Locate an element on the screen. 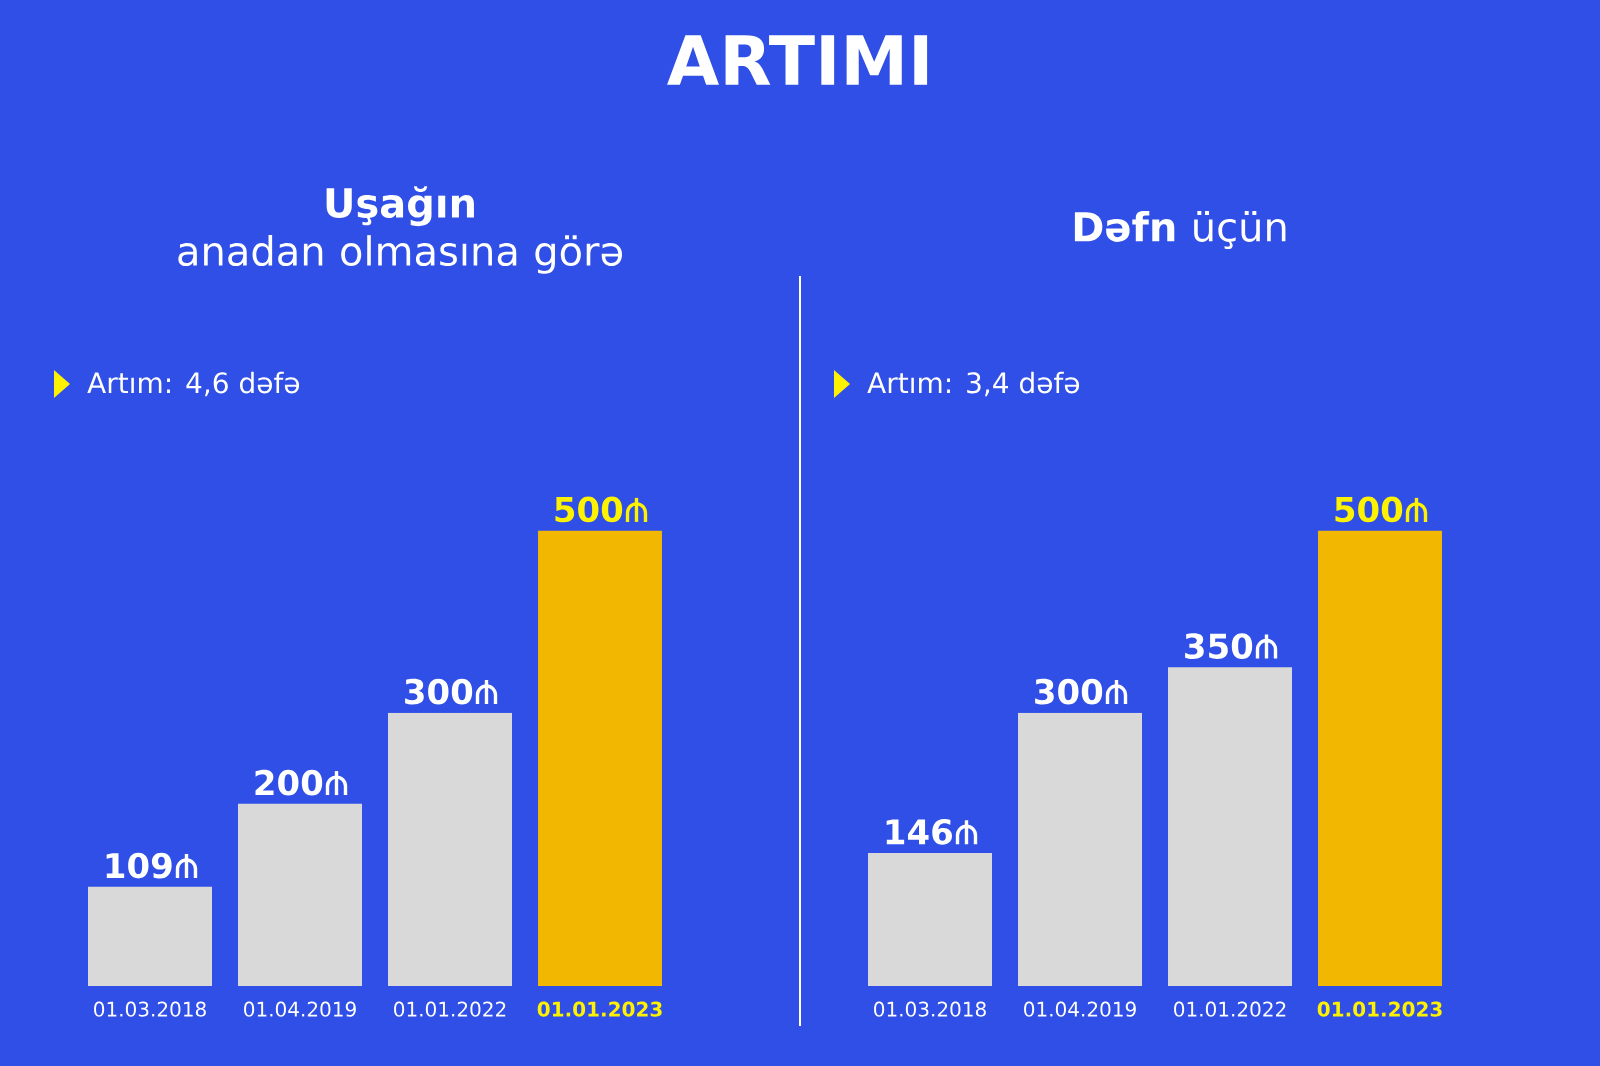  data-label: 350 is located at coordinates (1219, 646).